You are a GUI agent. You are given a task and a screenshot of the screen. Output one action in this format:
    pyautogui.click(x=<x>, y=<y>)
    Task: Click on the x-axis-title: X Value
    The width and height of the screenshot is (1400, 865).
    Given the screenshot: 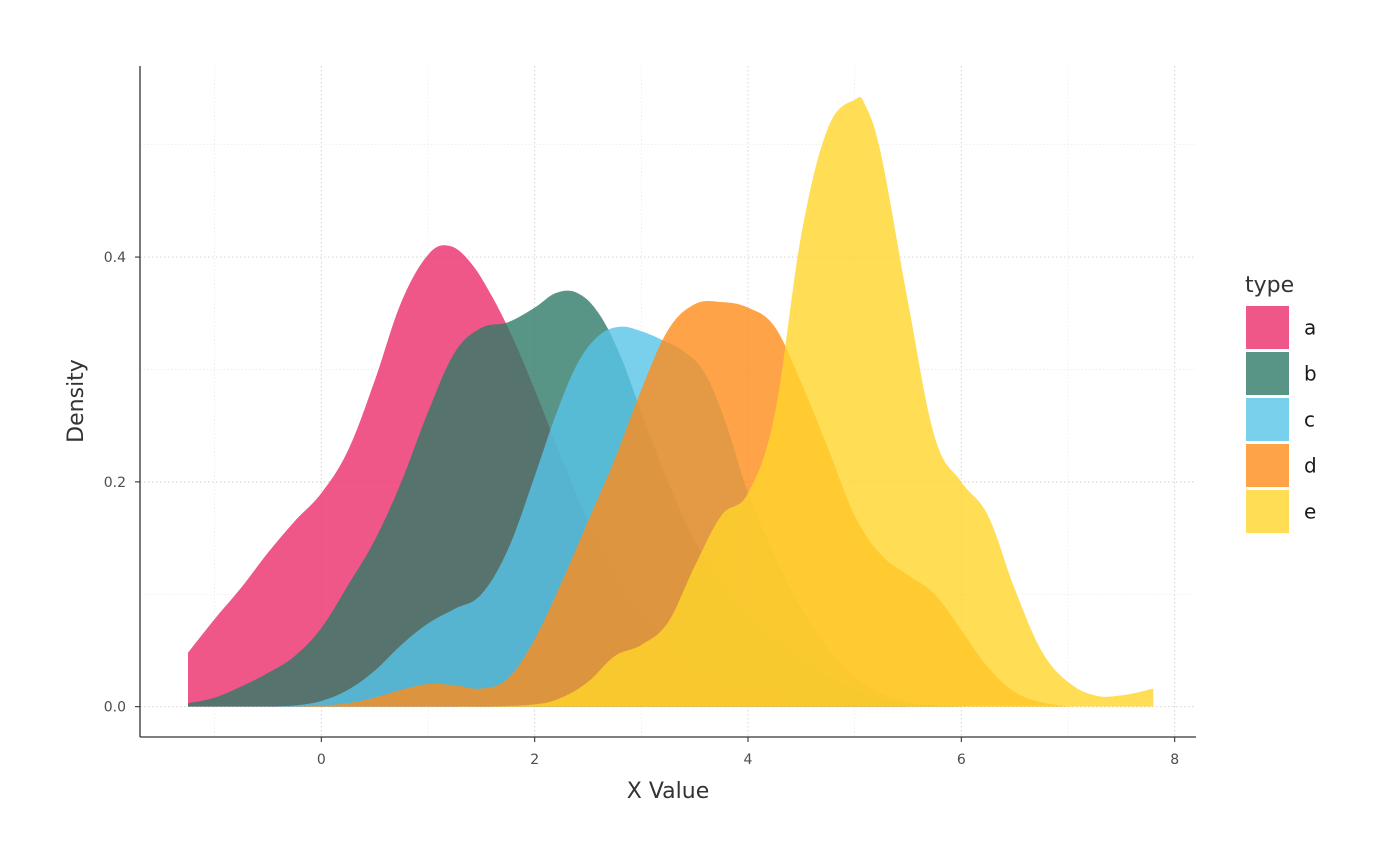 What is the action you would take?
    pyautogui.click(x=668, y=791)
    